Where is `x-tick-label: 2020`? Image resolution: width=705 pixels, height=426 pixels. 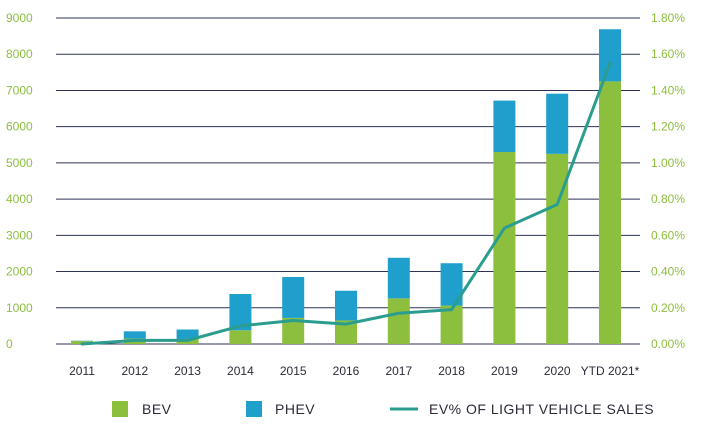 x-tick-label: 2020 is located at coordinates (557, 371).